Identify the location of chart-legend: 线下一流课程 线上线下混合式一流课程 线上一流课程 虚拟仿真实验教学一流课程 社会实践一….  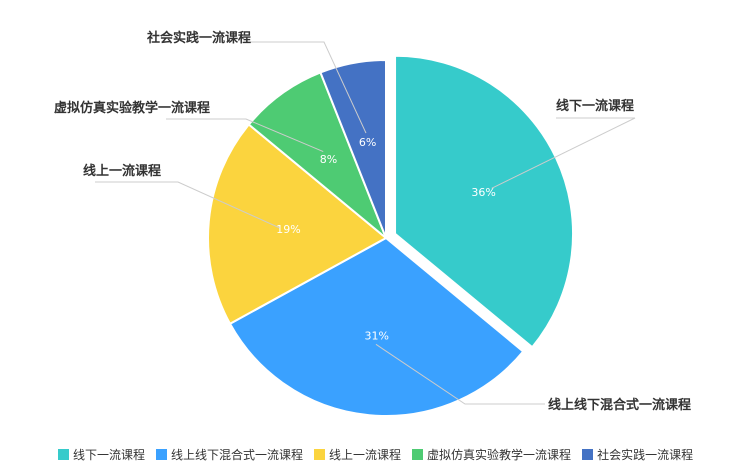
(381, 454).